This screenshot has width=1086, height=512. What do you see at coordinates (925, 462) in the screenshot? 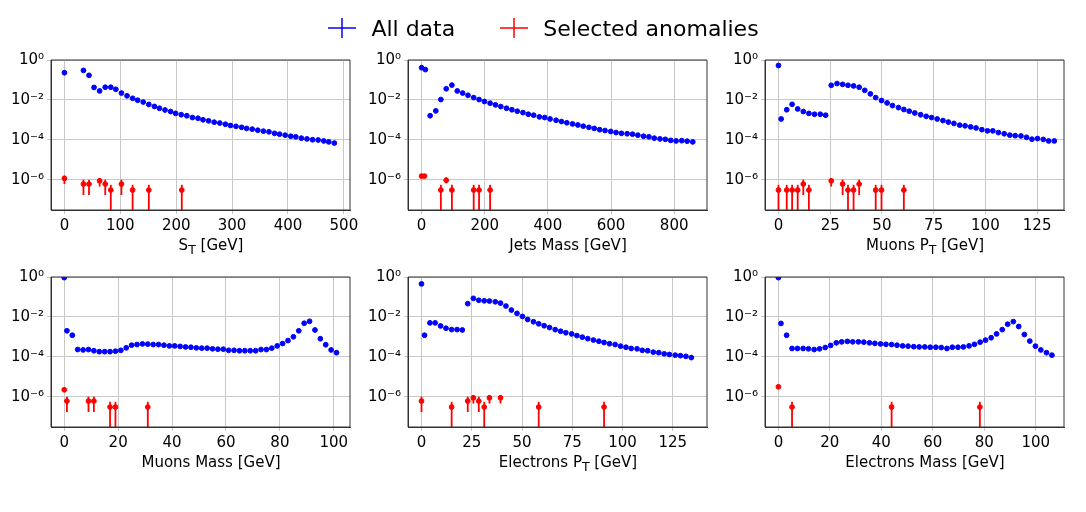
I see `x-axis-title: Electrons Mass [GeV]` at bounding box center [925, 462].